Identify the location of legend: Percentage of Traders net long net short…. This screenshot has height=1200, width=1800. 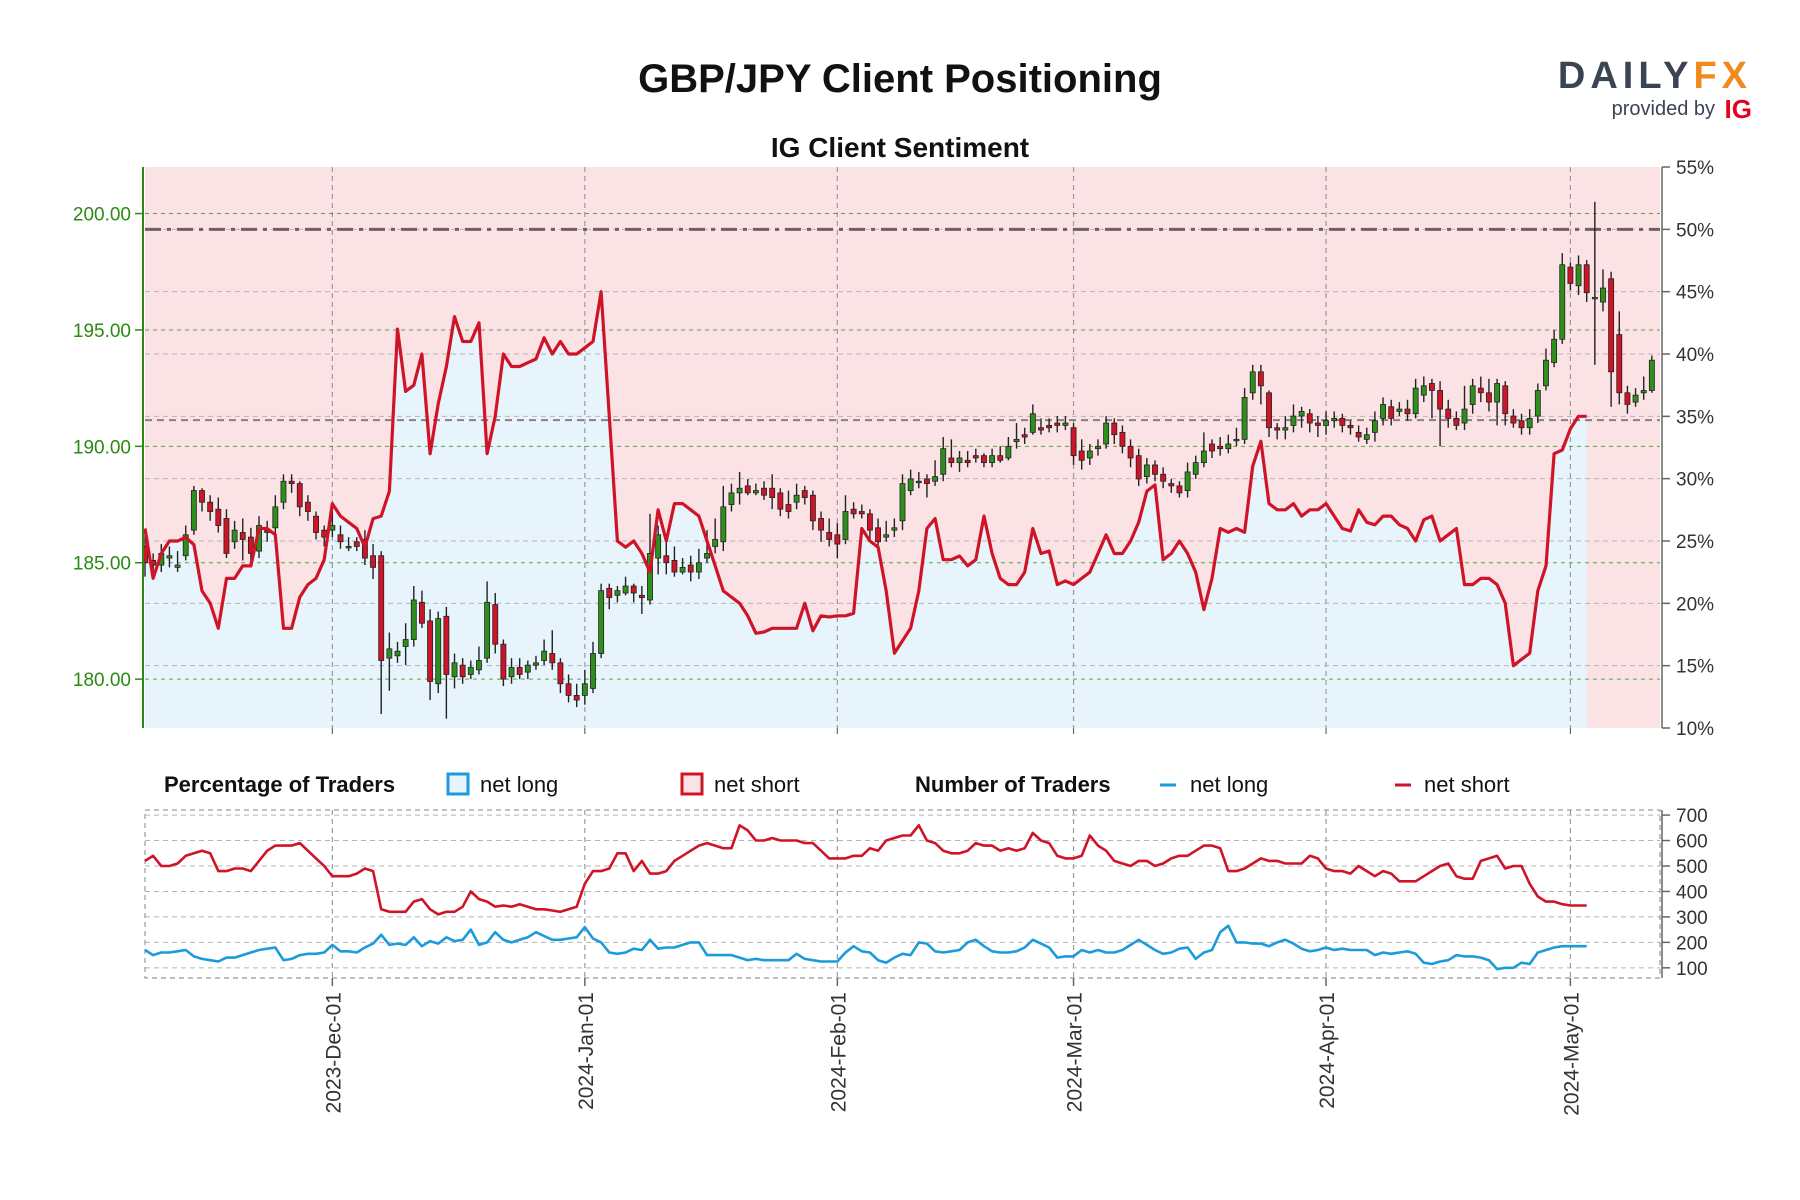
(837, 784).